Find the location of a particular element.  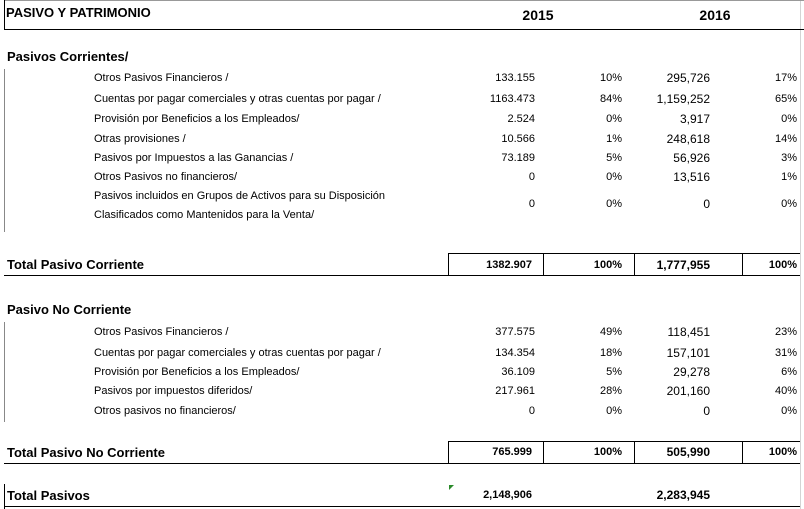

header-bottom-border is located at coordinates (404, 29).